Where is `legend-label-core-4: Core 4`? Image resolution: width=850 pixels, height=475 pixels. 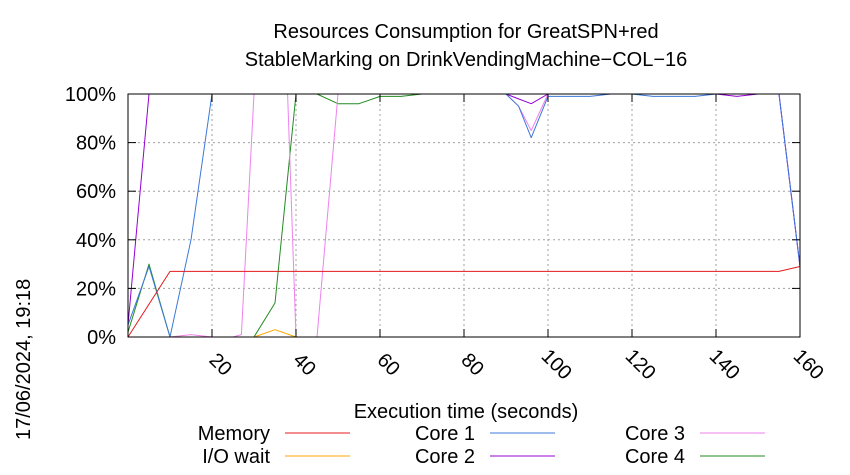 legend-label-core-4: Core 4 is located at coordinates (655, 457).